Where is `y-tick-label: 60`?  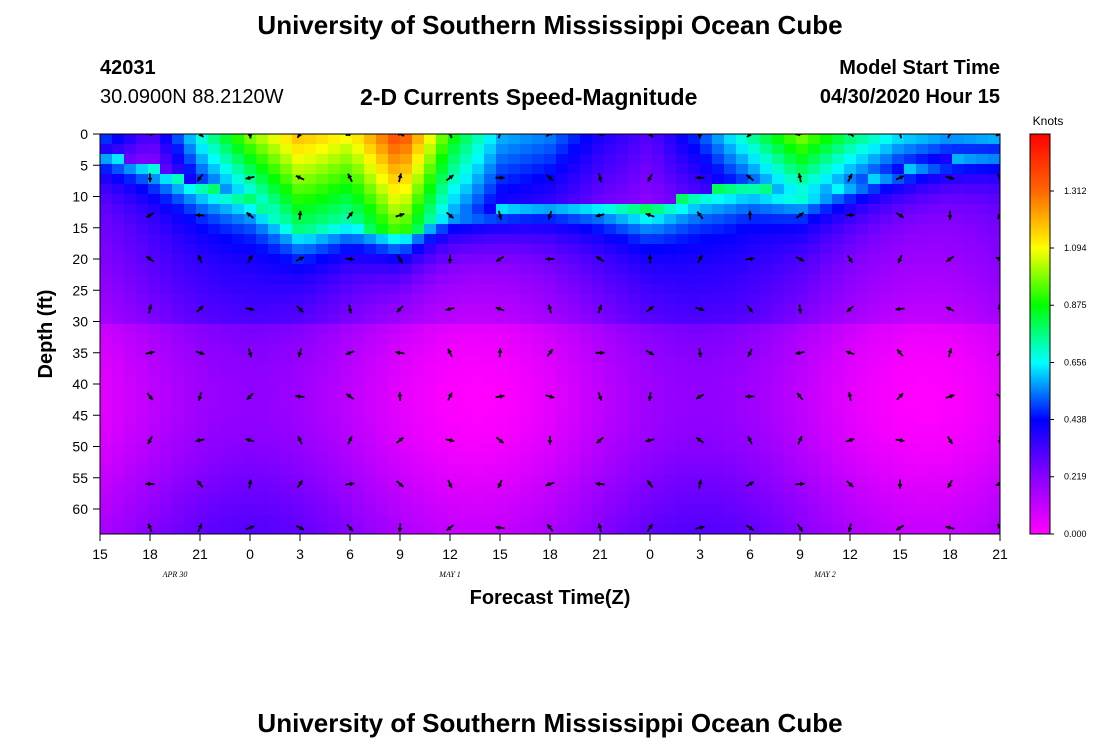
y-tick-label: 60 is located at coordinates (80, 509).